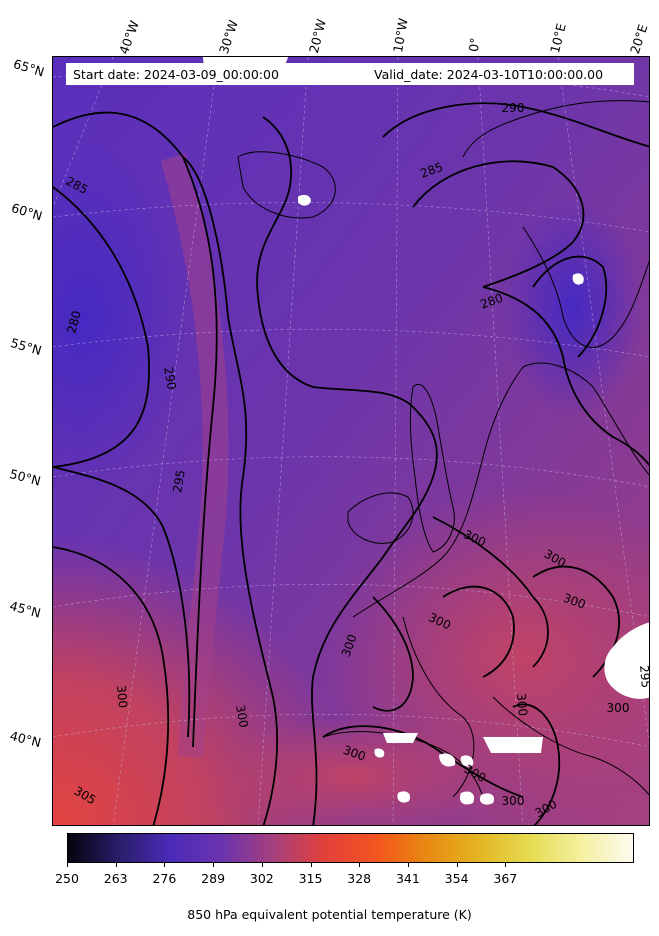 This screenshot has width=659, height=936. Describe the element at coordinates (115, 878) in the screenshot. I see `colorbar-tick-label: 263` at that location.